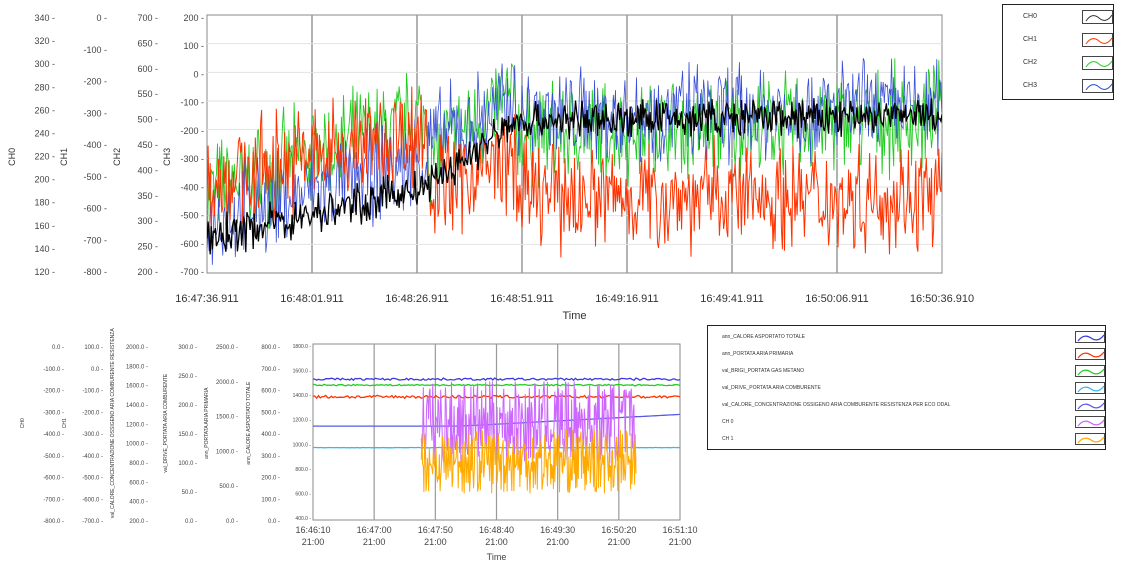  I want to click on chart1-y-tick-label: -600 -, so click(192, 244).